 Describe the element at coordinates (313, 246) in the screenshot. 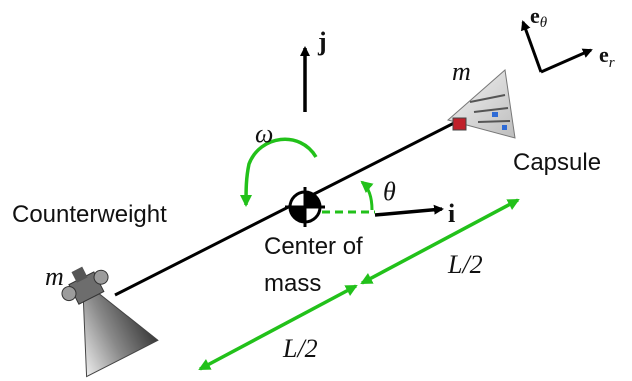

I see `center-of-mass-label-line1: Center of` at that location.